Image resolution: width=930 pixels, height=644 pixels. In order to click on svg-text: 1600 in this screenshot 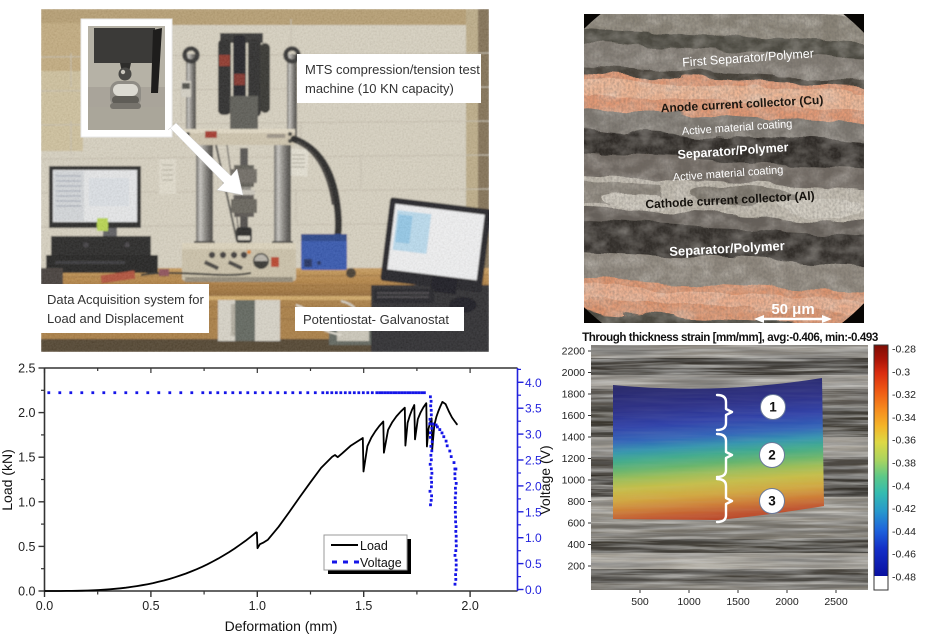, I will do `click(574, 416)`.